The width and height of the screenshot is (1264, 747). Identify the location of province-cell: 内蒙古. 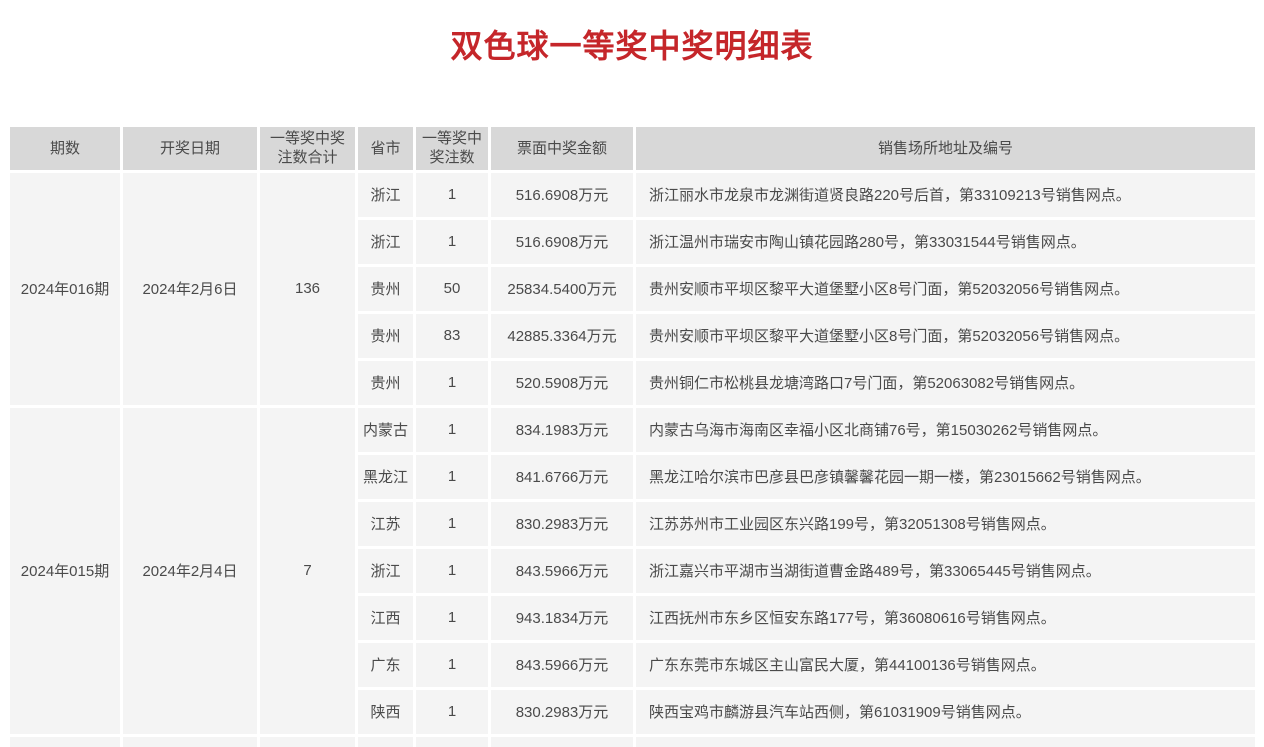
(385, 429).